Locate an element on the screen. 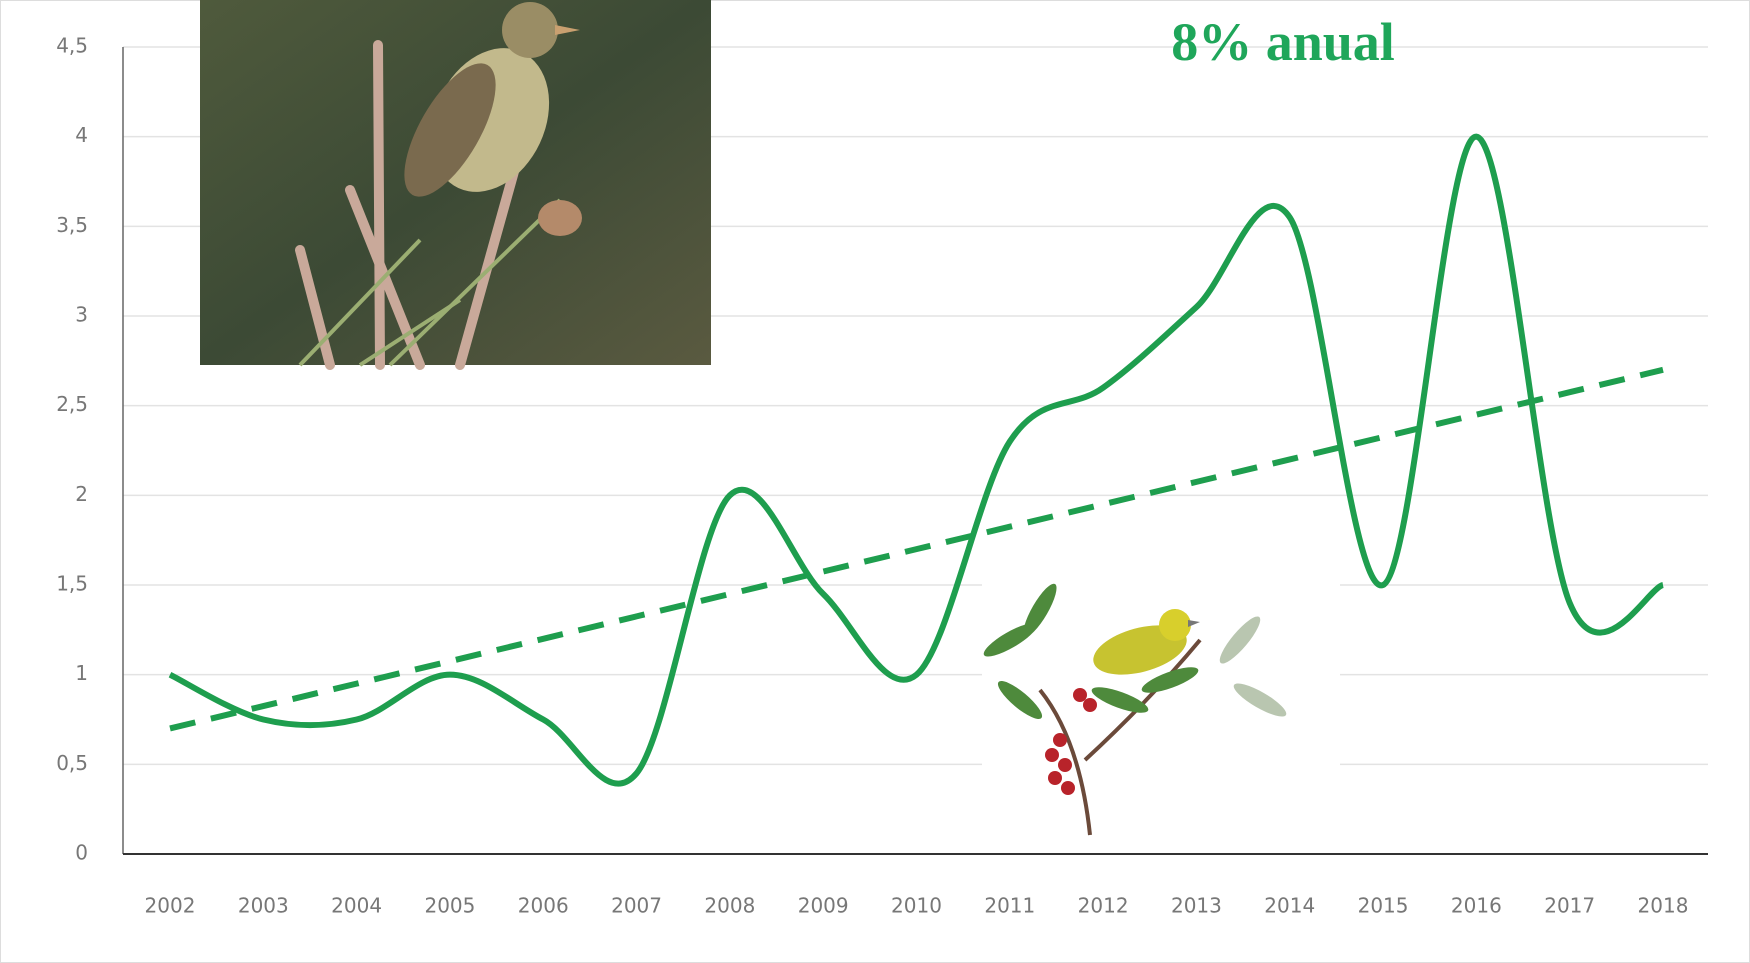 This screenshot has width=1750, height=963. y-tick-label: 2,5 is located at coordinates (72, 404).